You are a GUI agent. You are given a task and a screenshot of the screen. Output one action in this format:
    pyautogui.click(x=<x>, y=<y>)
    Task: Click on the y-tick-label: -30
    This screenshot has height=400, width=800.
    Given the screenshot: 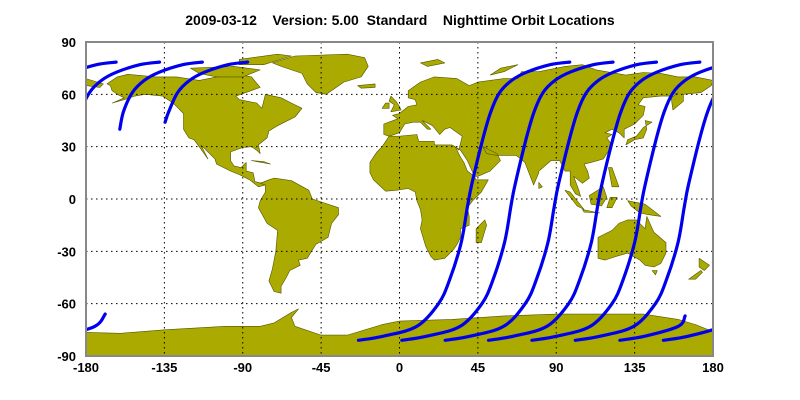 What is the action you would take?
    pyautogui.click(x=66, y=251)
    